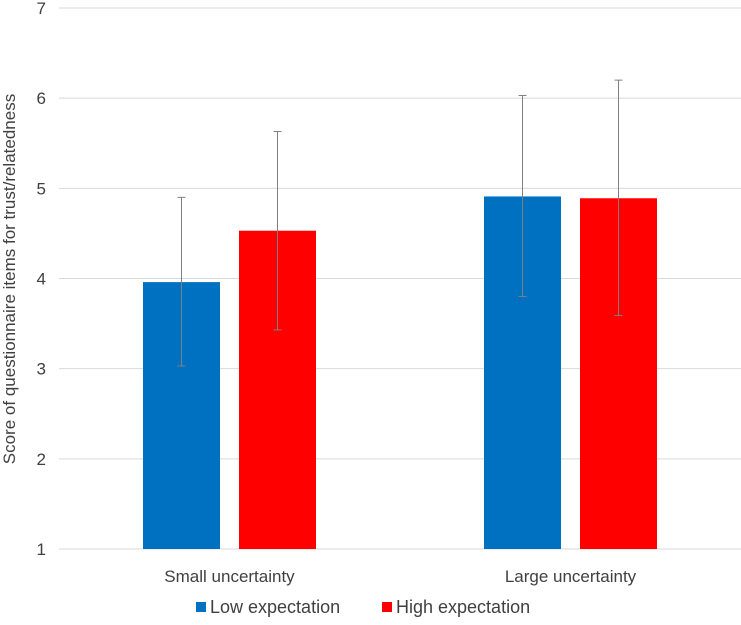 This screenshot has width=741, height=625. Describe the element at coordinates (229, 576) in the screenshot. I see `x-category-label: Small uncertainty` at that location.